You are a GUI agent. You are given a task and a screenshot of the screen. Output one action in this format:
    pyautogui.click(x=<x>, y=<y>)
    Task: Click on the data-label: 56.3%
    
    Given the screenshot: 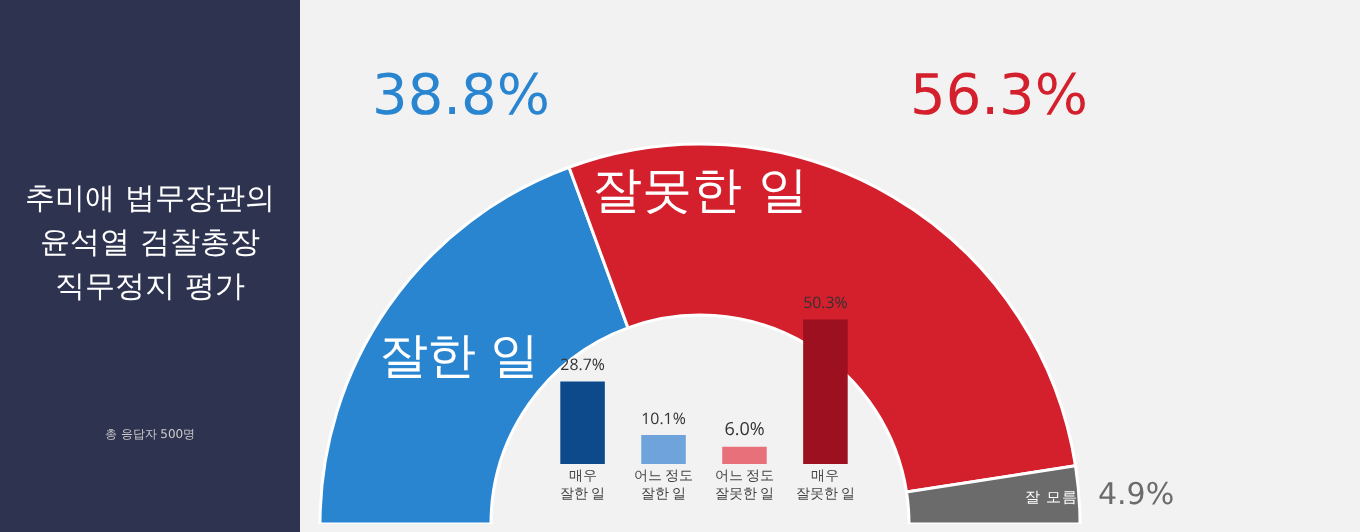 What is the action you would take?
    pyautogui.click(x=999, y=95)
    